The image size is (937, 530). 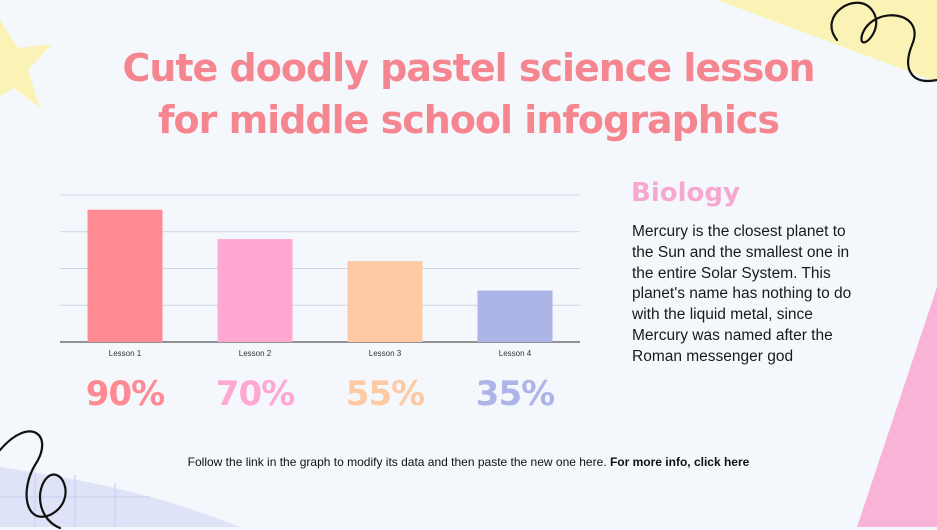 What do you see at coordinates (515, 353) in the screenshot?
I see `x-tick-label: Lesson 4` at bounding box center [515, 353].